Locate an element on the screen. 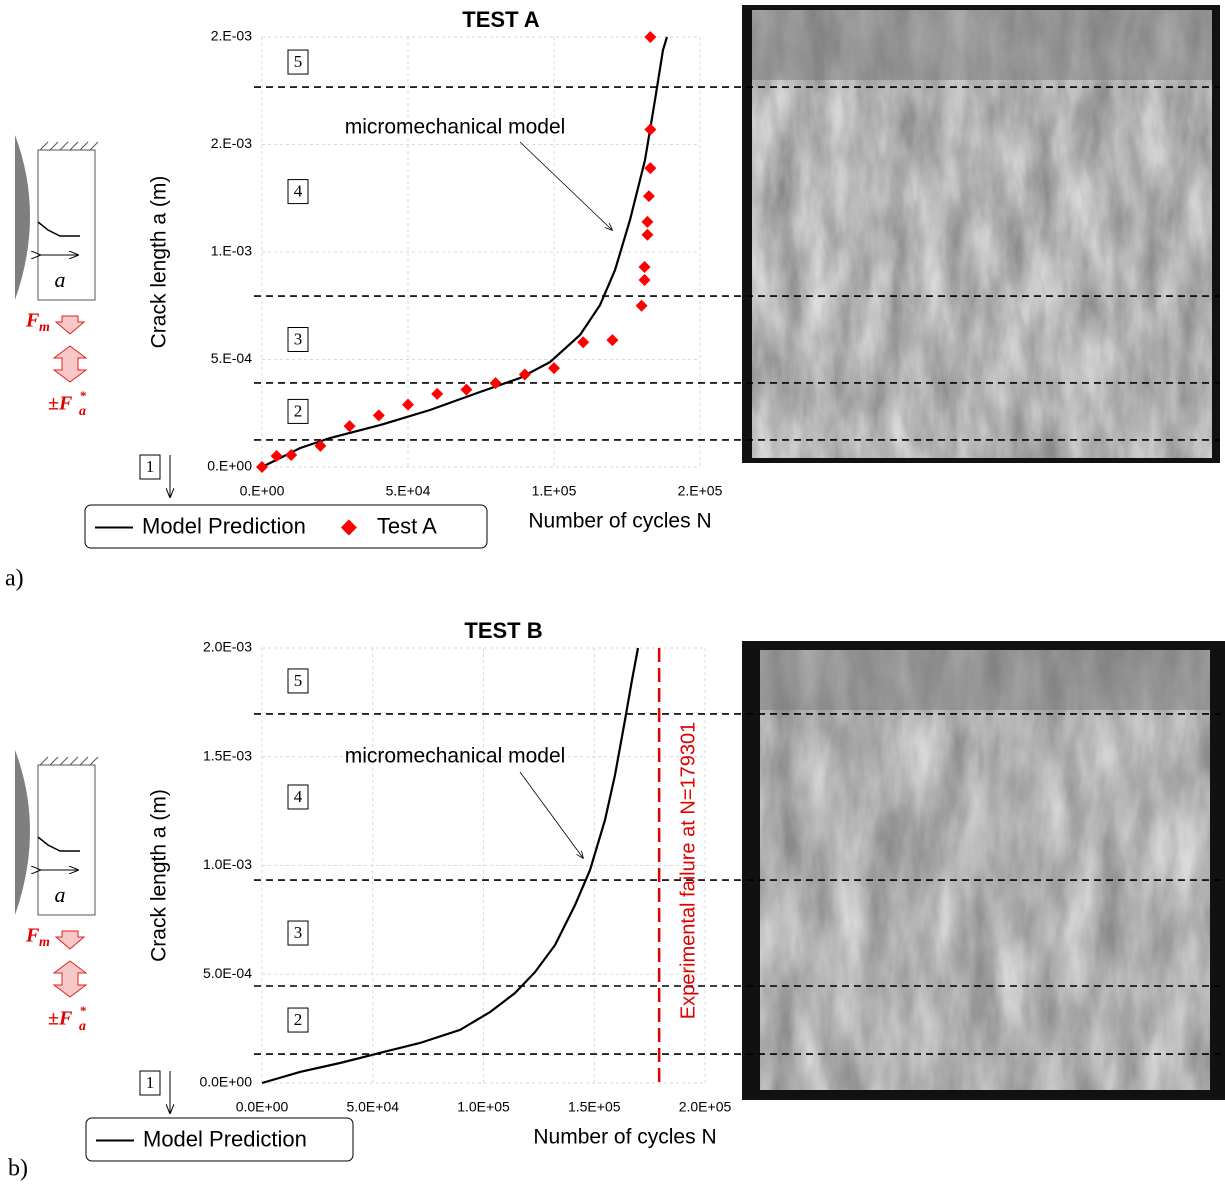 This screenshot has height=1187, width=1225. x-tick-label: 1.E+05 is located at coordinates (554, 491).